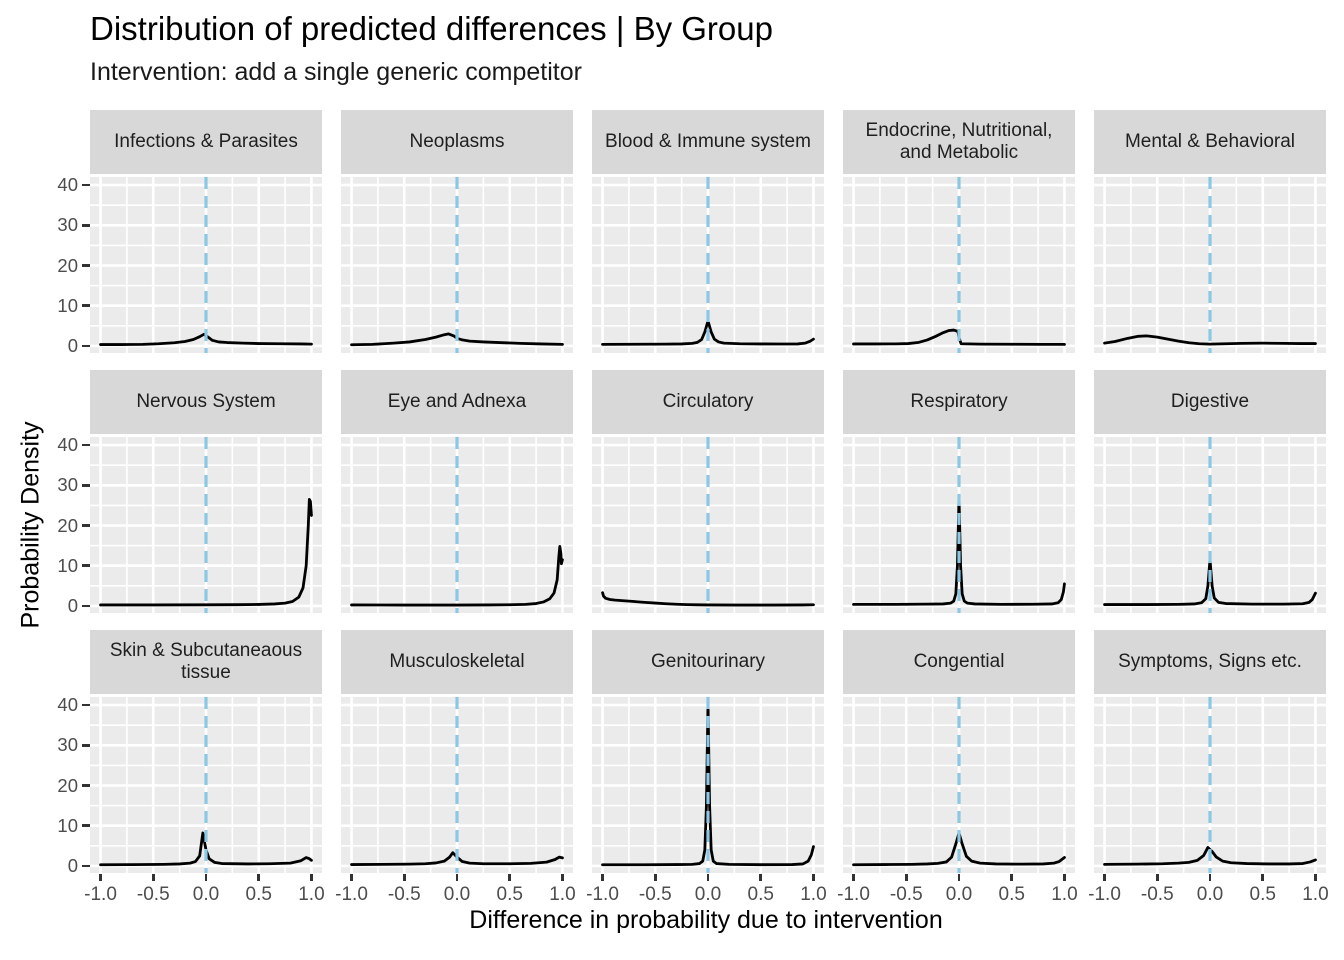  I want to click on facet-strip: Neoplasms, so click(457, 142).